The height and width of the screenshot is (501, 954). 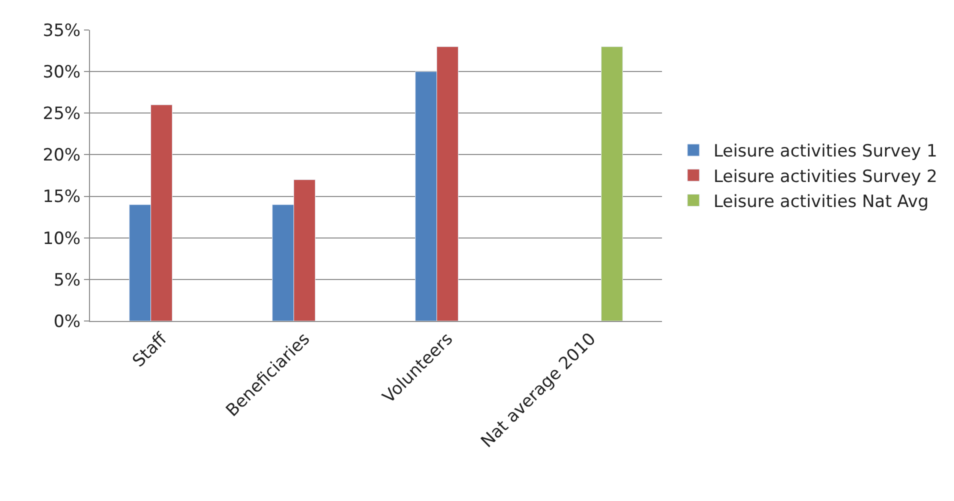 I want to click on y-tick-label: 20%, so click(x=61, y=156).